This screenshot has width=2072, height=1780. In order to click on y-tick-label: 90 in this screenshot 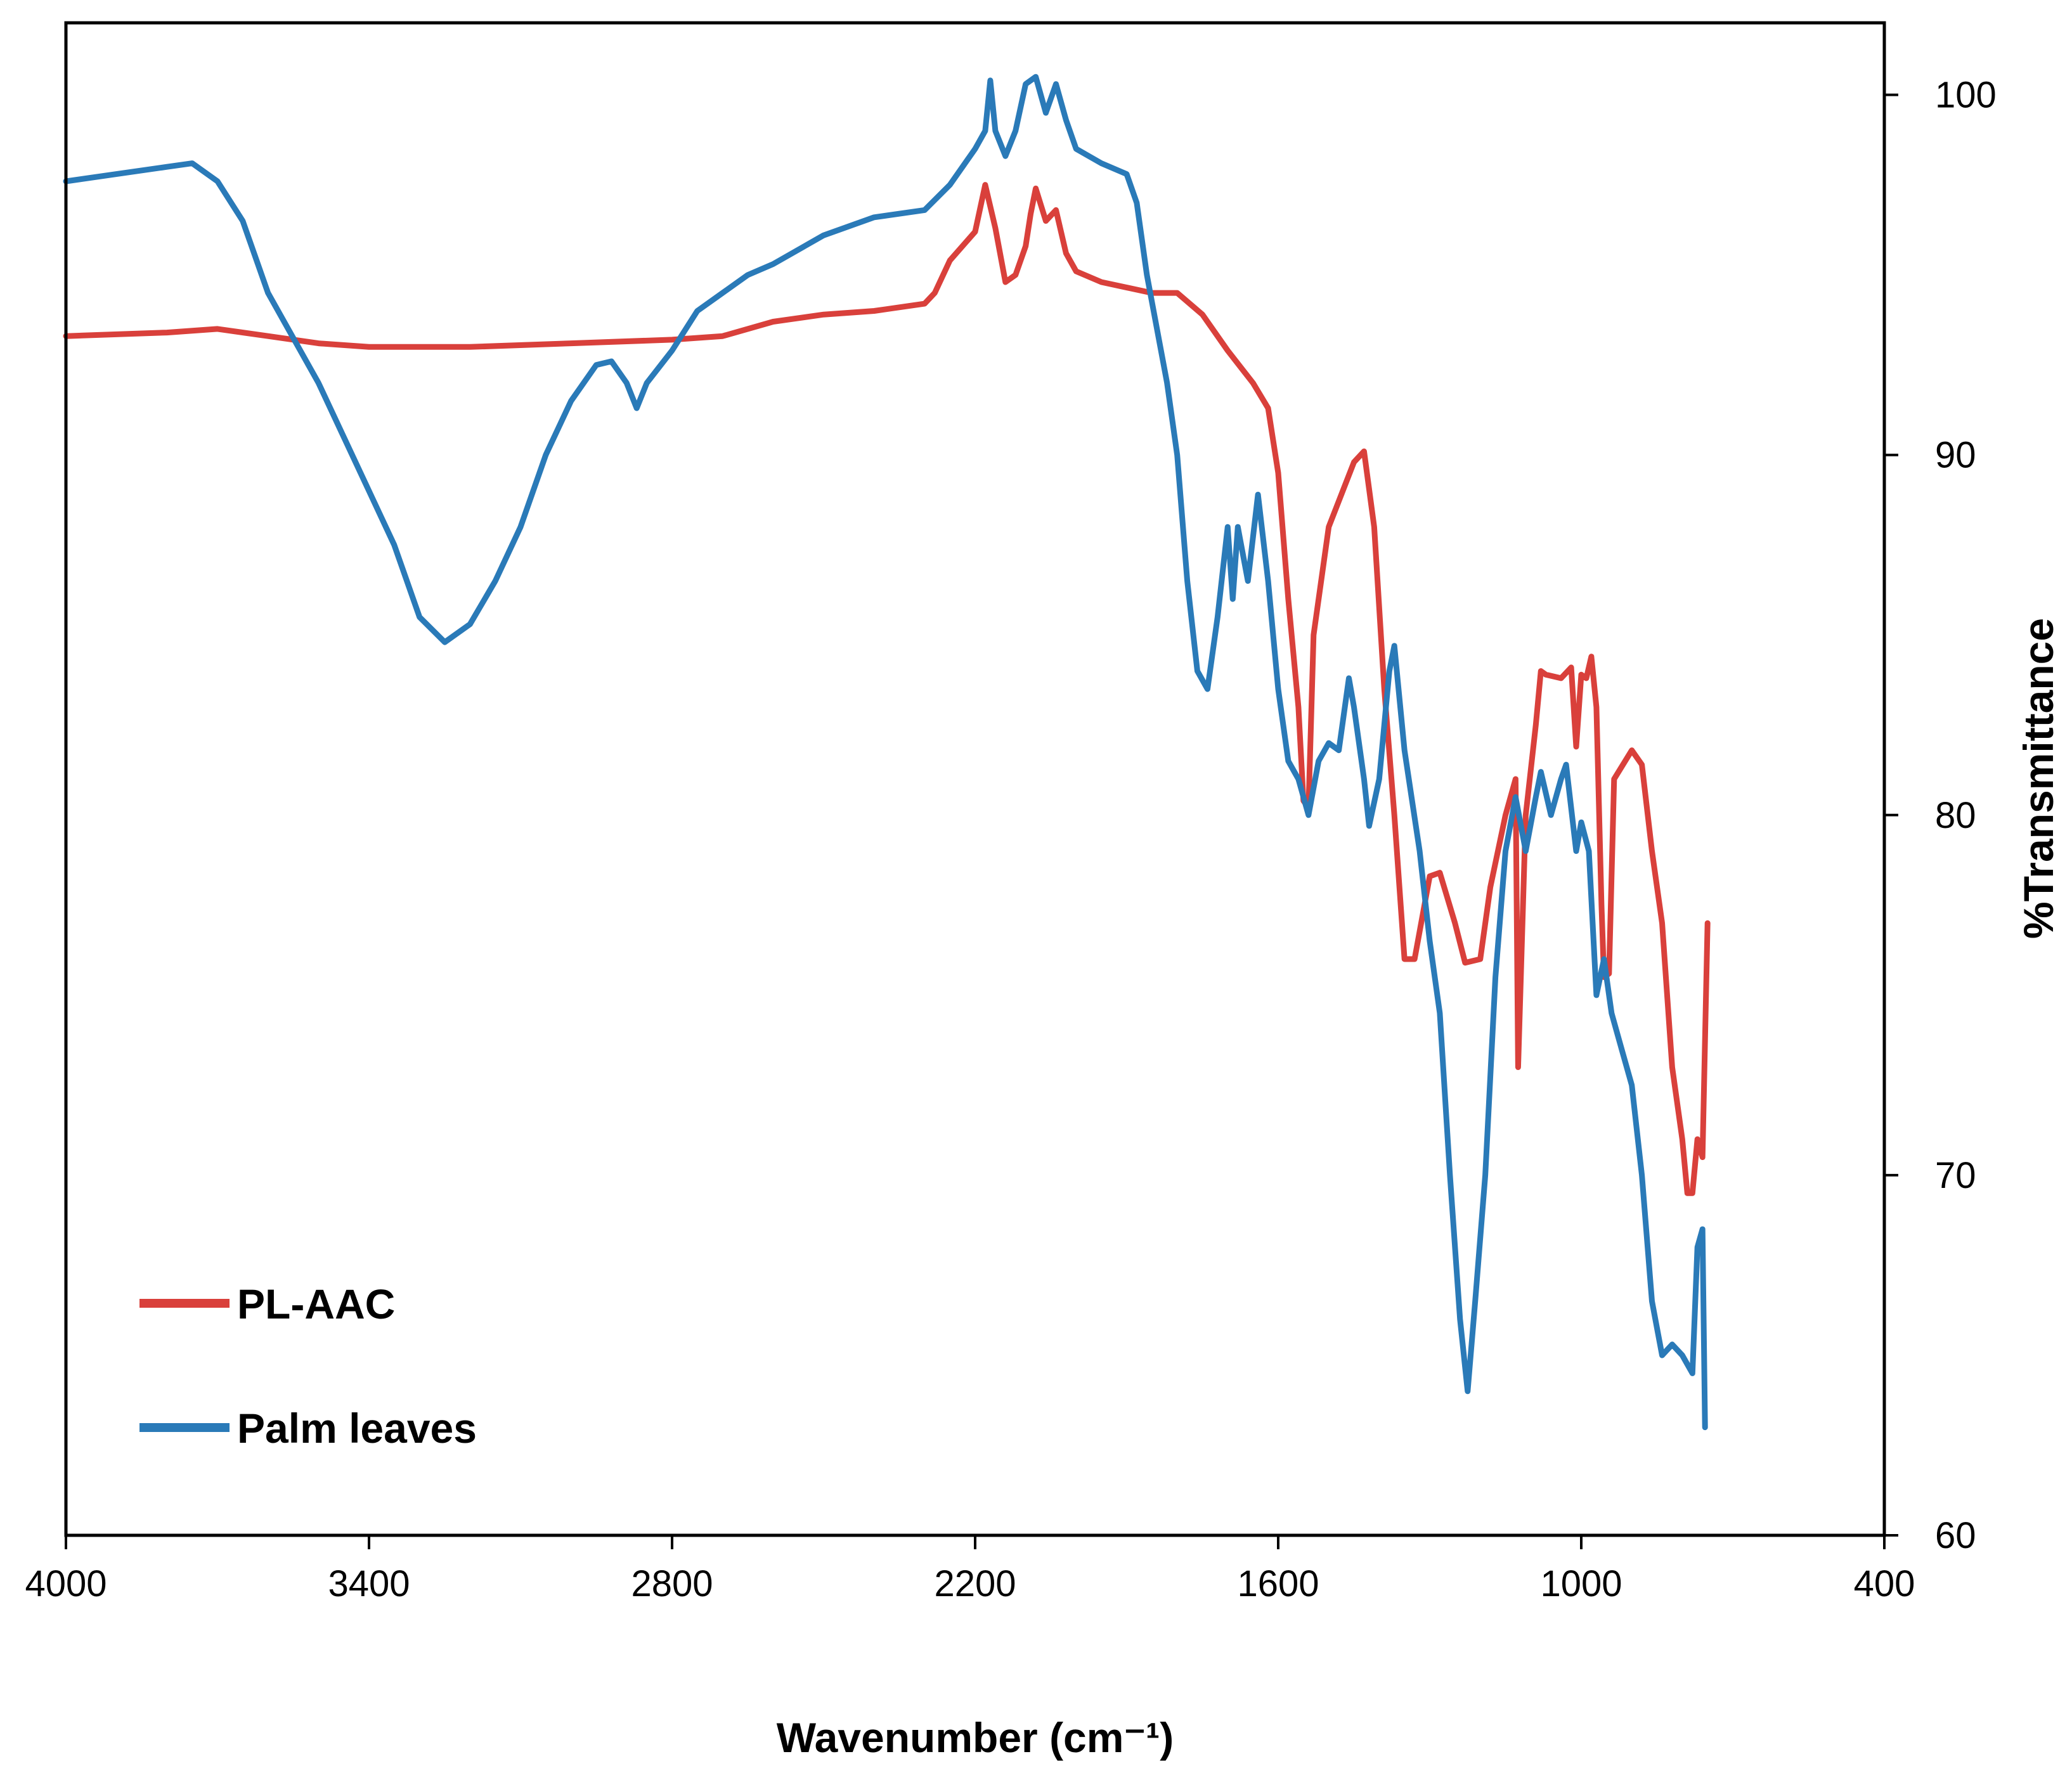, I will do `click(1955, 455)`.